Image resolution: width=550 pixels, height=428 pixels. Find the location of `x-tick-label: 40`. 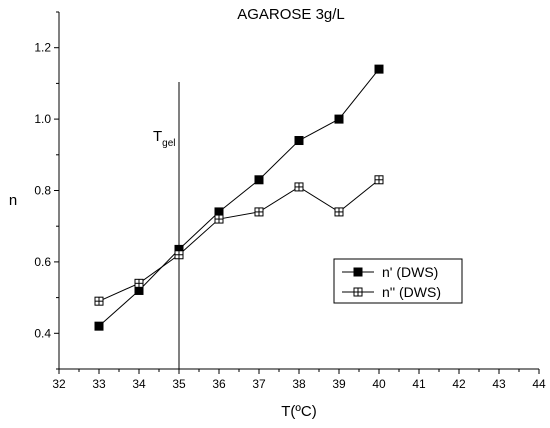

x-tick-label: 40 is located at coordinates (379, 384).